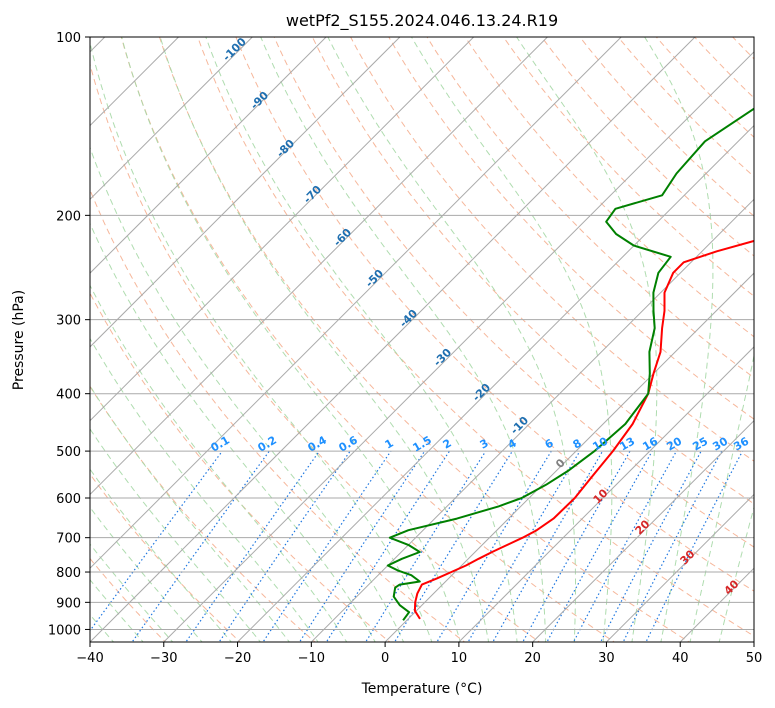  I want to click on x-tick-label: −30, so click(163, 658).